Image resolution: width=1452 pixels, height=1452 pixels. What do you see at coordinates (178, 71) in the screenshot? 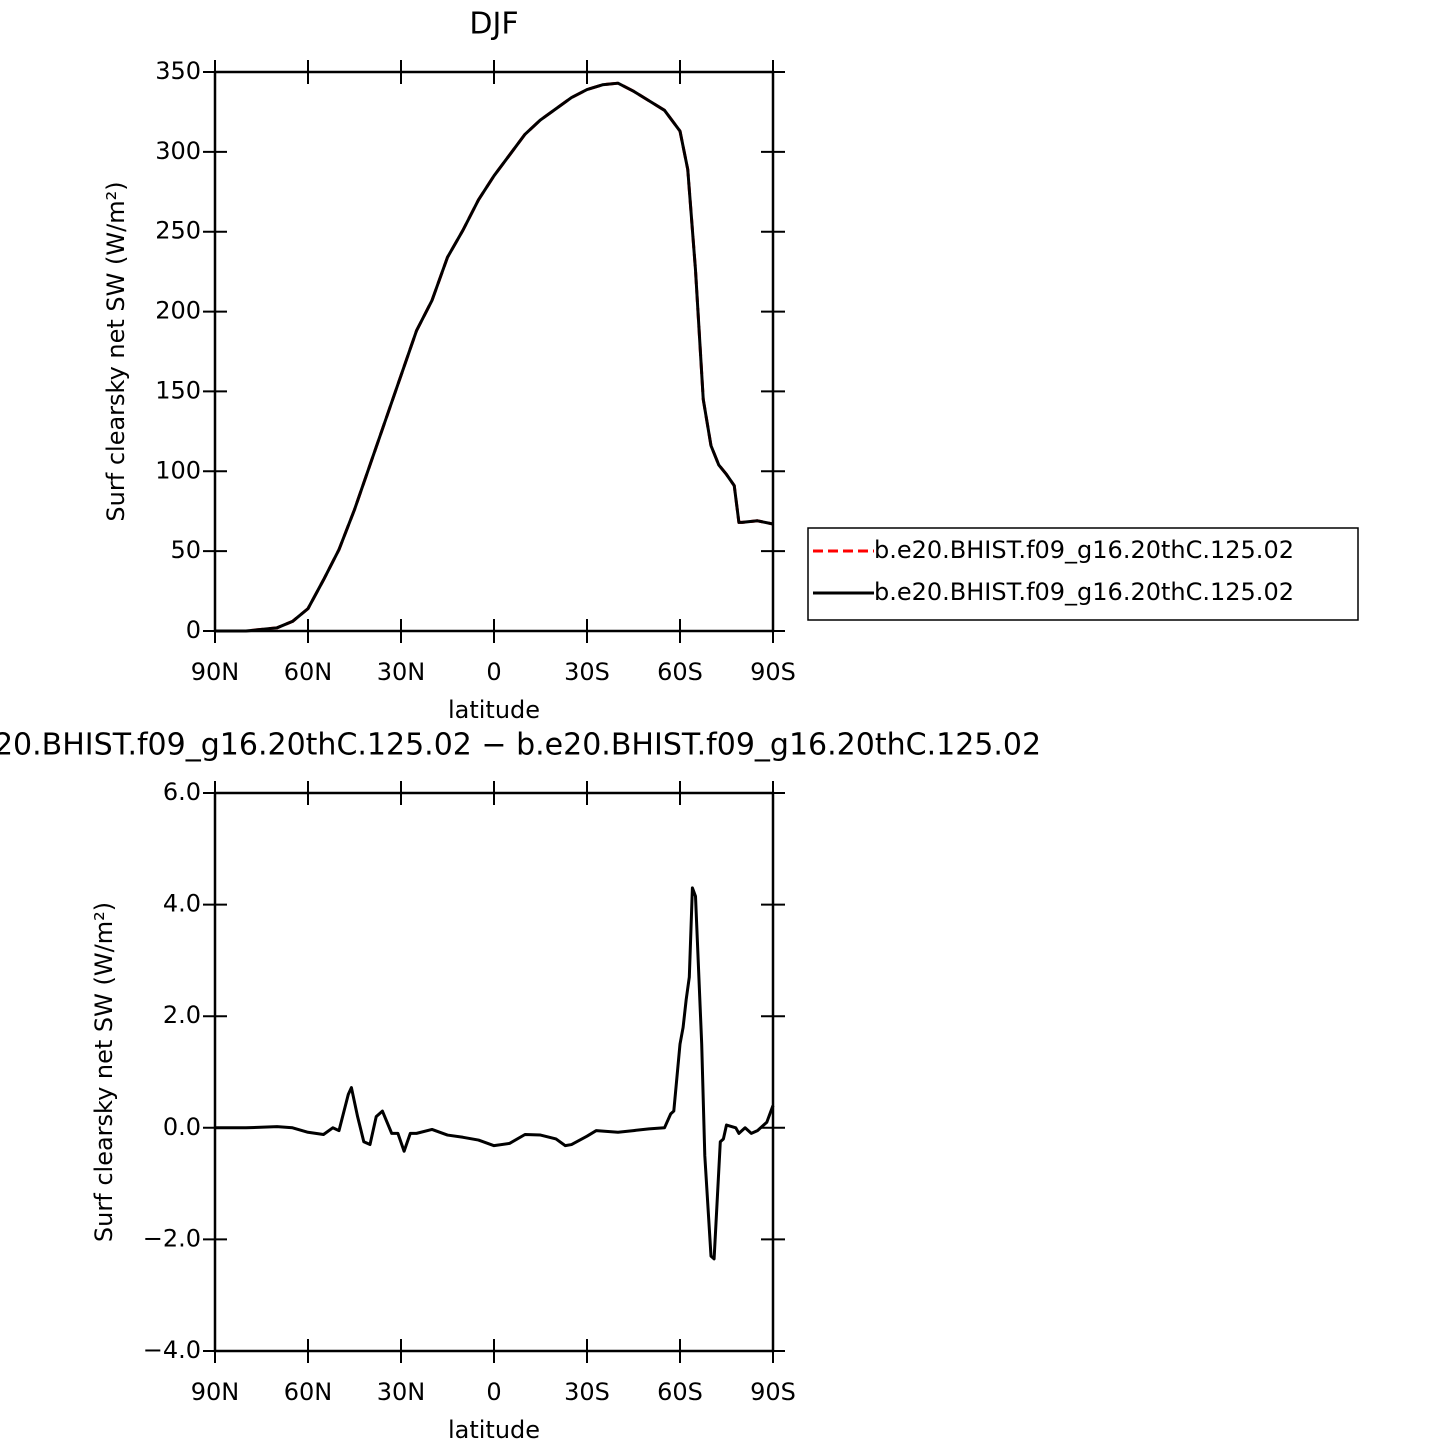
I see `y-tick-label: 350` at bounding box center [178, 71].